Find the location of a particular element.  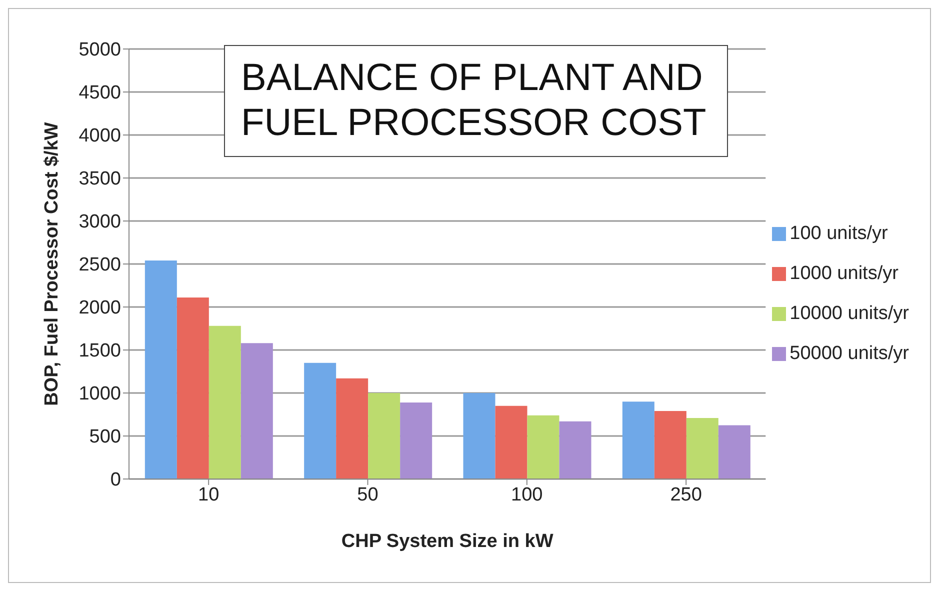

y-tick-label: 4000 is located at coordinates (99, 136).